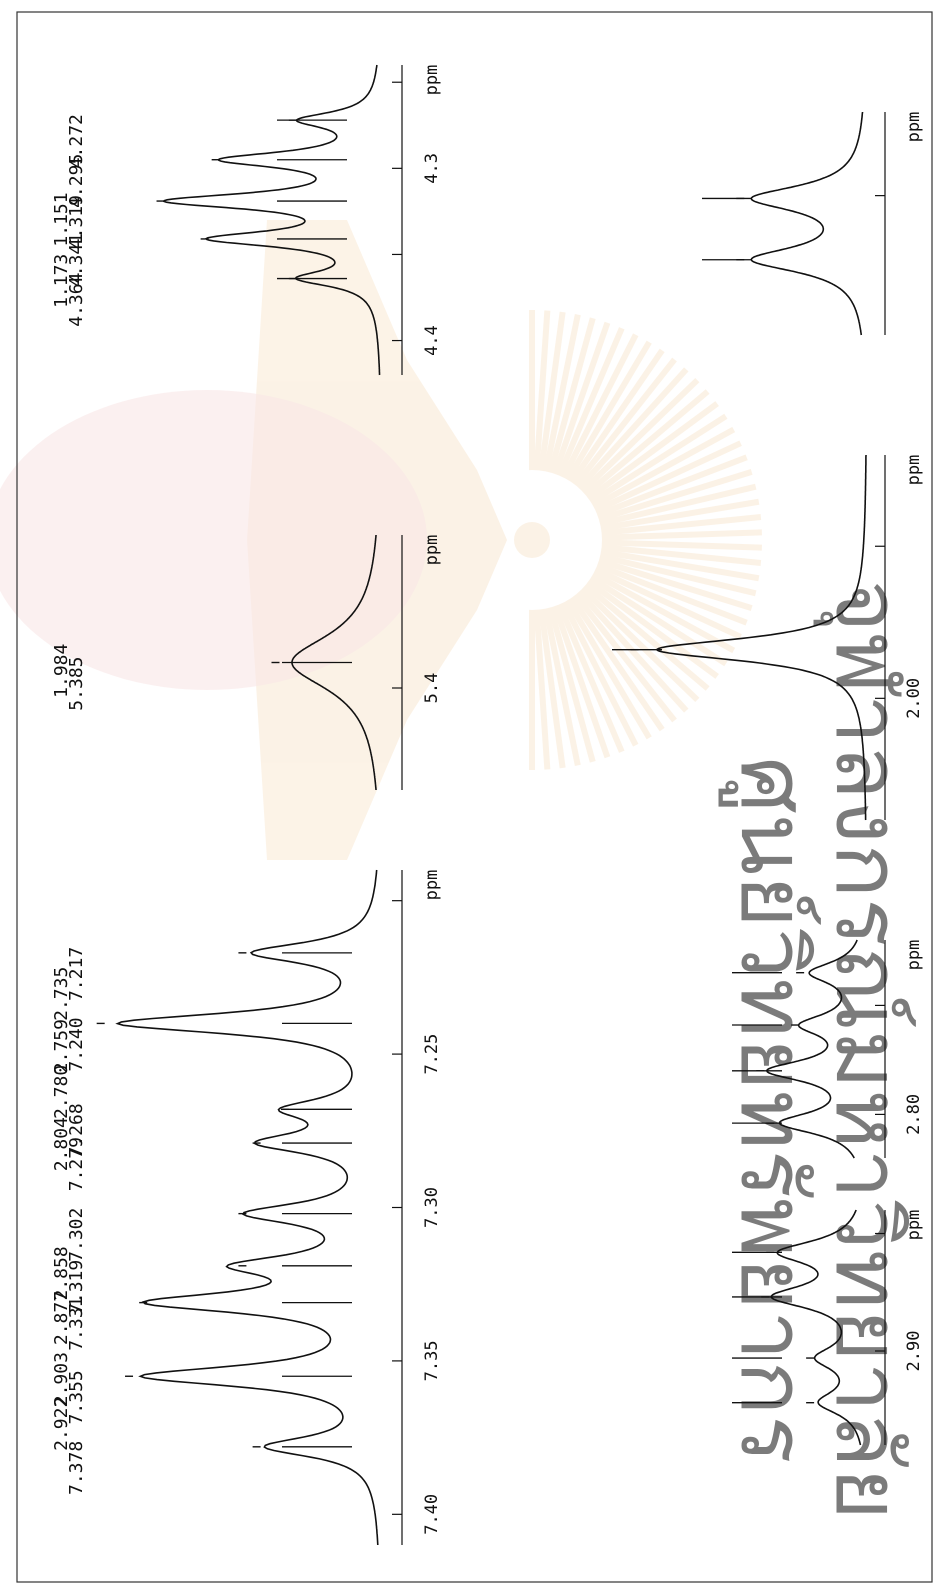  I want to click on peak-label: 7.268, so click(76, 1130).